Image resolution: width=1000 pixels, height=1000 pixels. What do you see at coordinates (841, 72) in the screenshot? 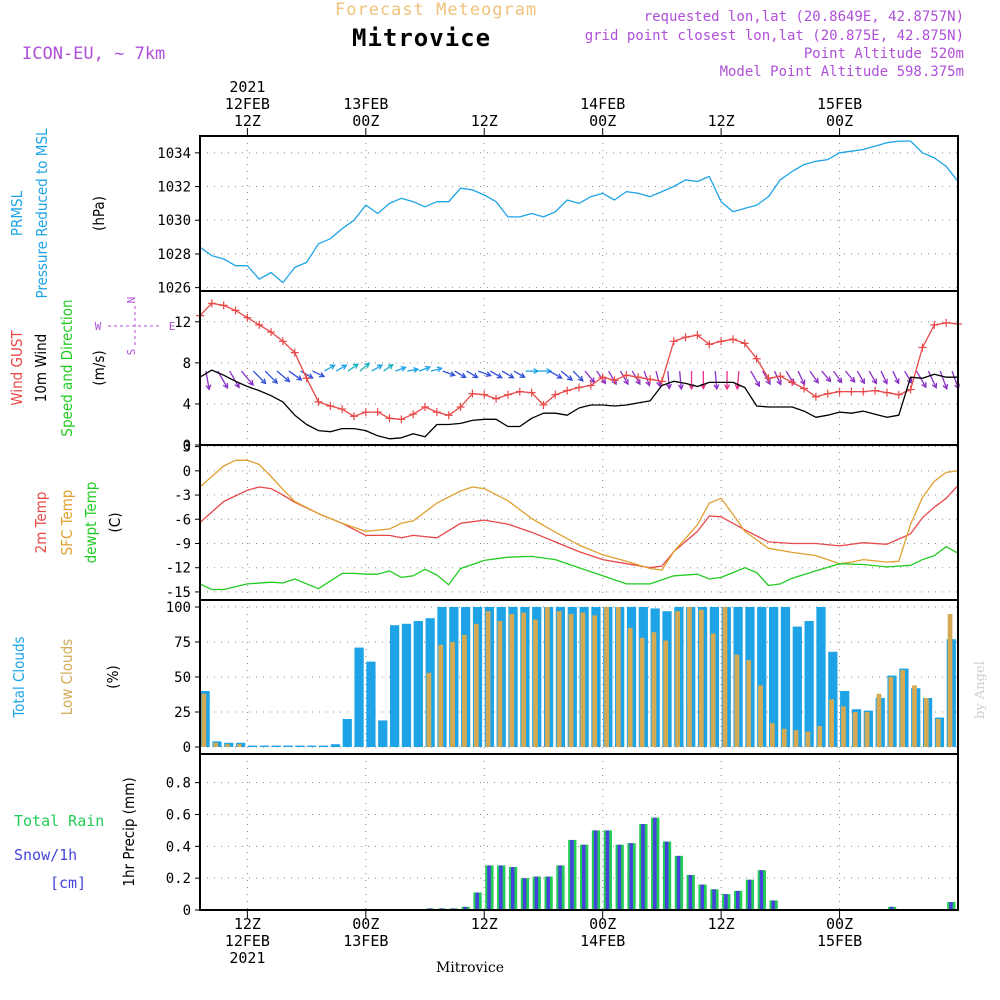
I see `model-altitude: Model Point Altitude 598.375m` at bounding box center [841, 72].